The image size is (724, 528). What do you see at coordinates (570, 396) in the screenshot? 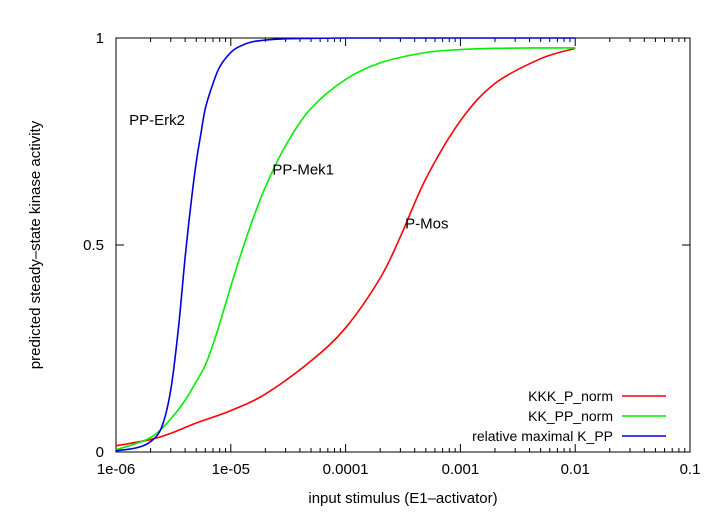
I see `legend-label: KKK_P_norm` at bounding box center [570, 396].